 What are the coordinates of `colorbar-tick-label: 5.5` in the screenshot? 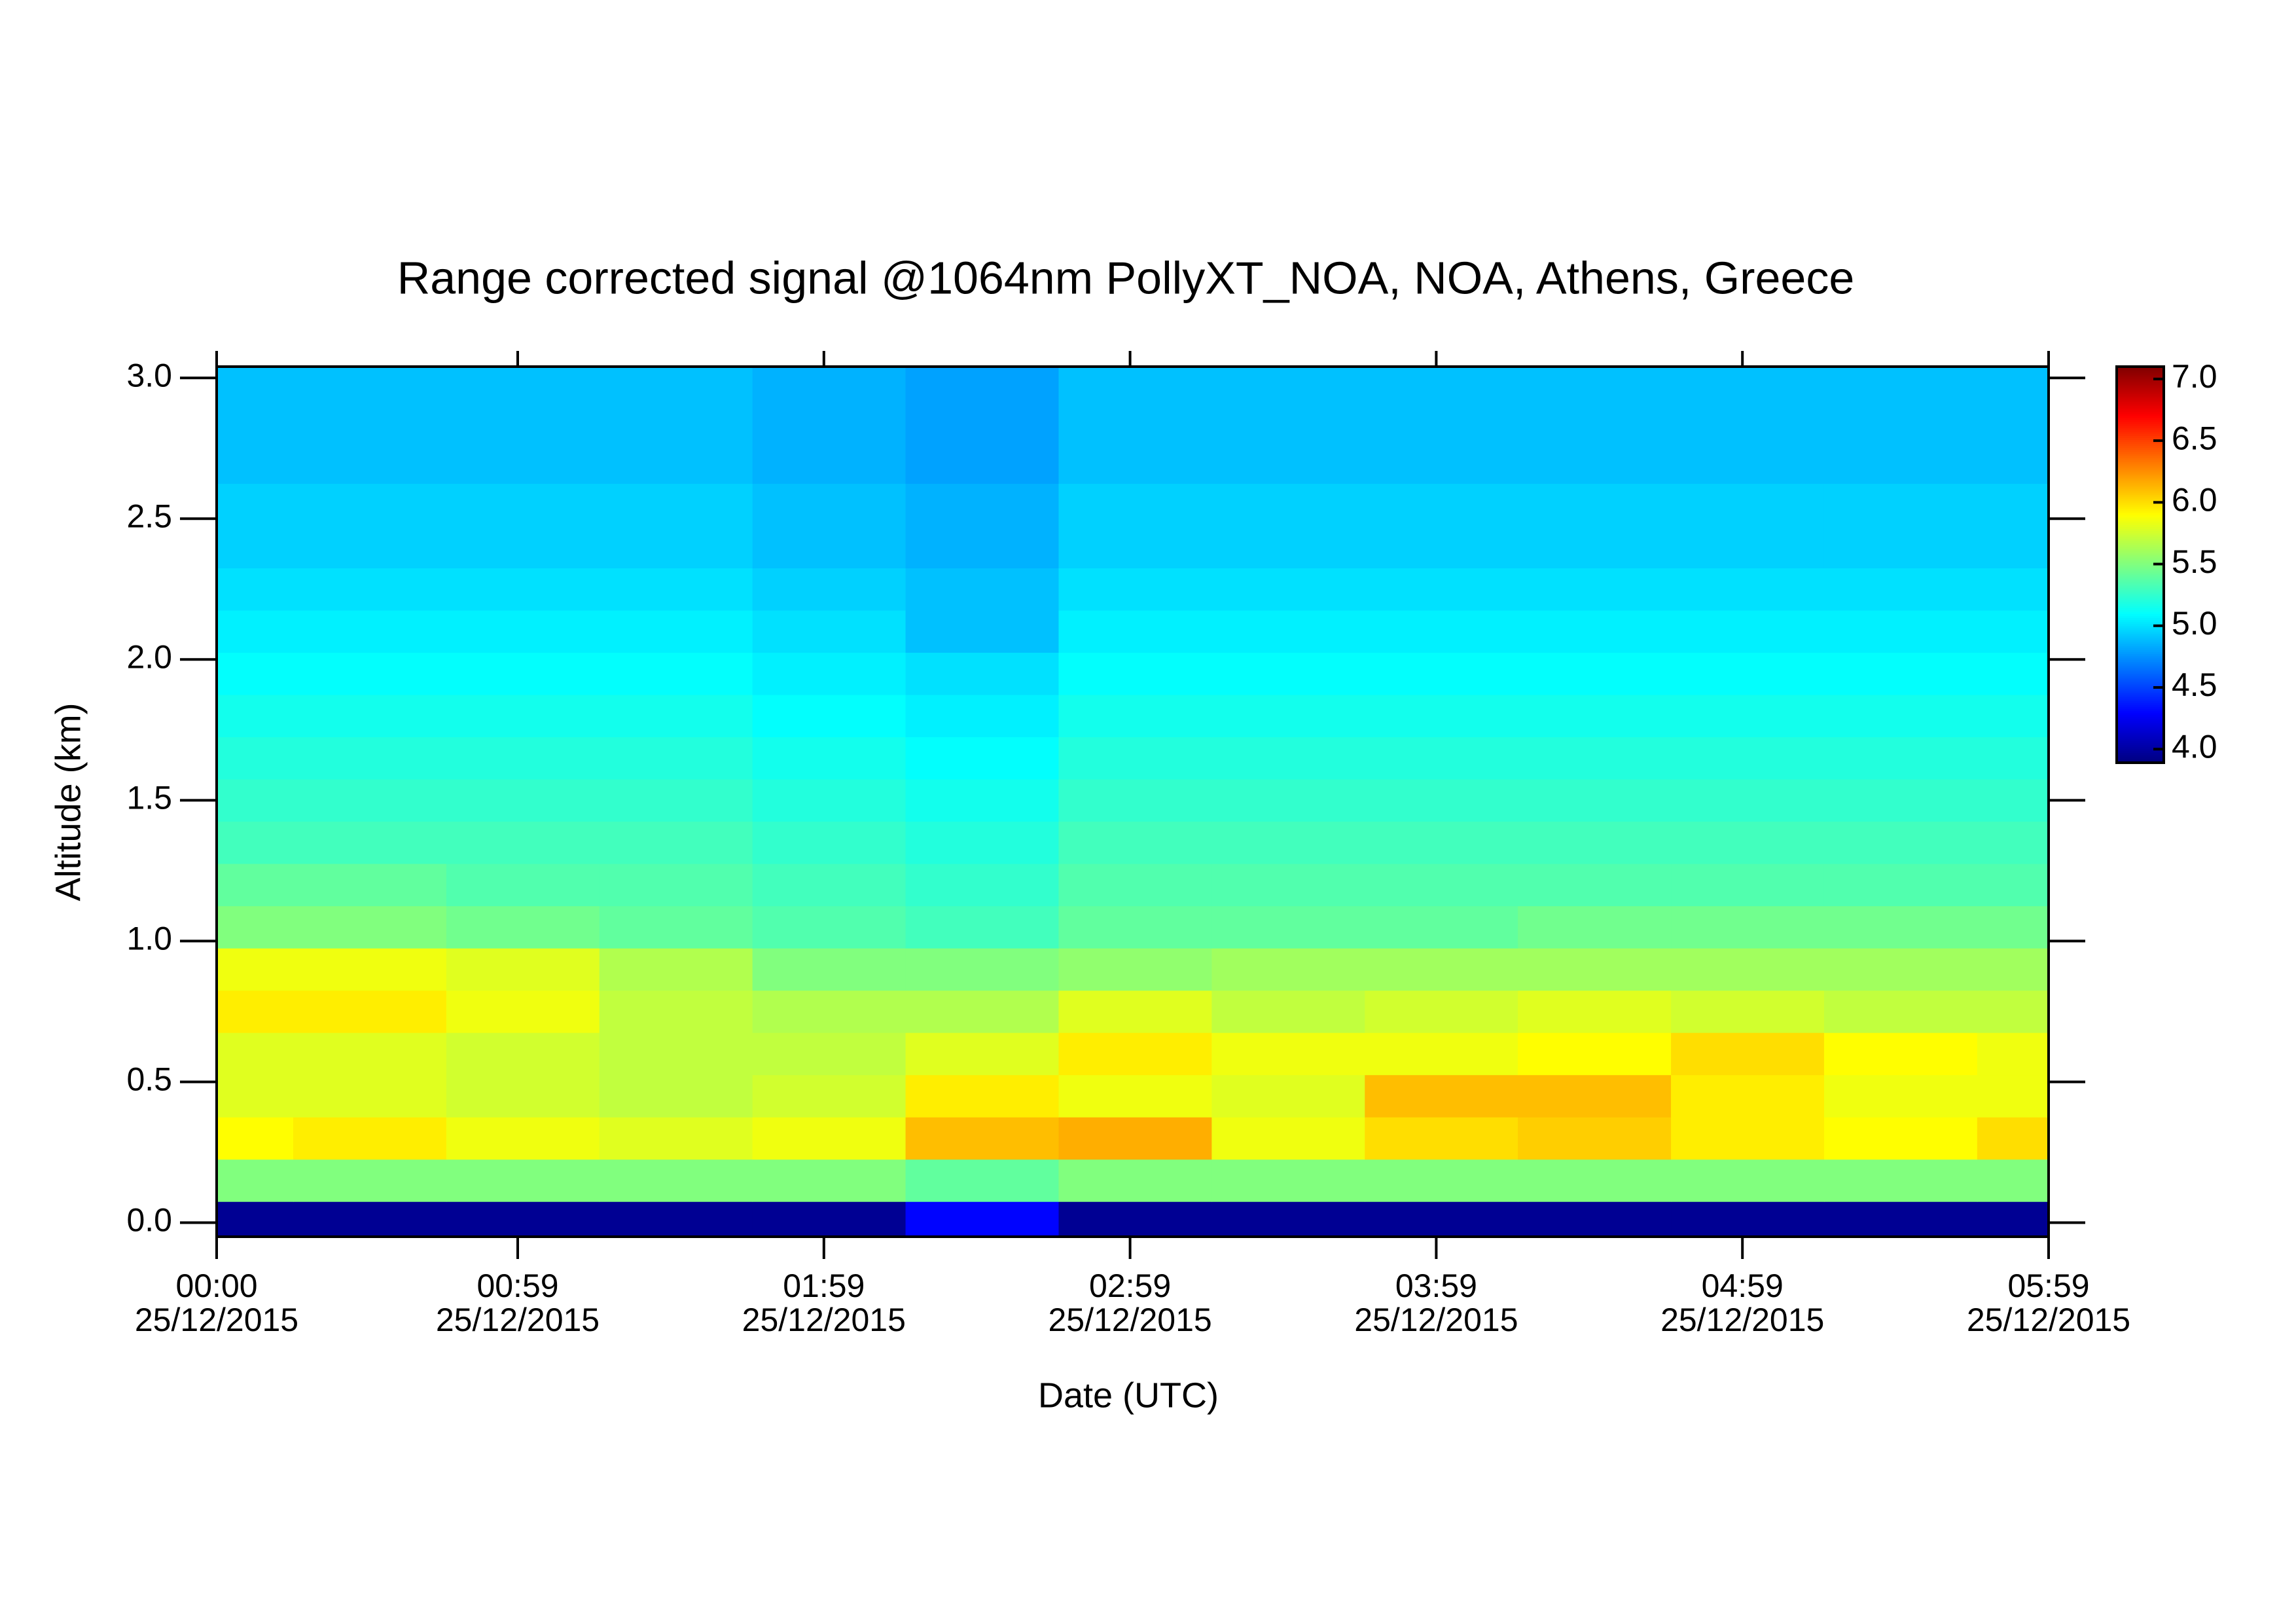 It's located at (2194, 561).